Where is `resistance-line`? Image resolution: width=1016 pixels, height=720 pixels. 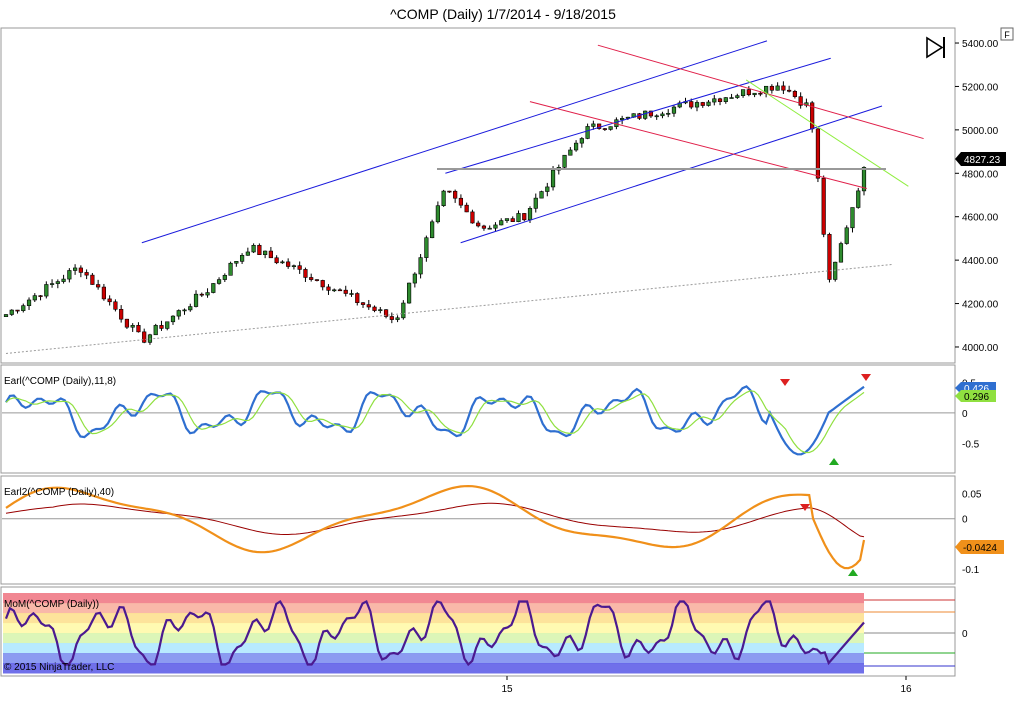
resistance-line is located at coordinates (760, 92).